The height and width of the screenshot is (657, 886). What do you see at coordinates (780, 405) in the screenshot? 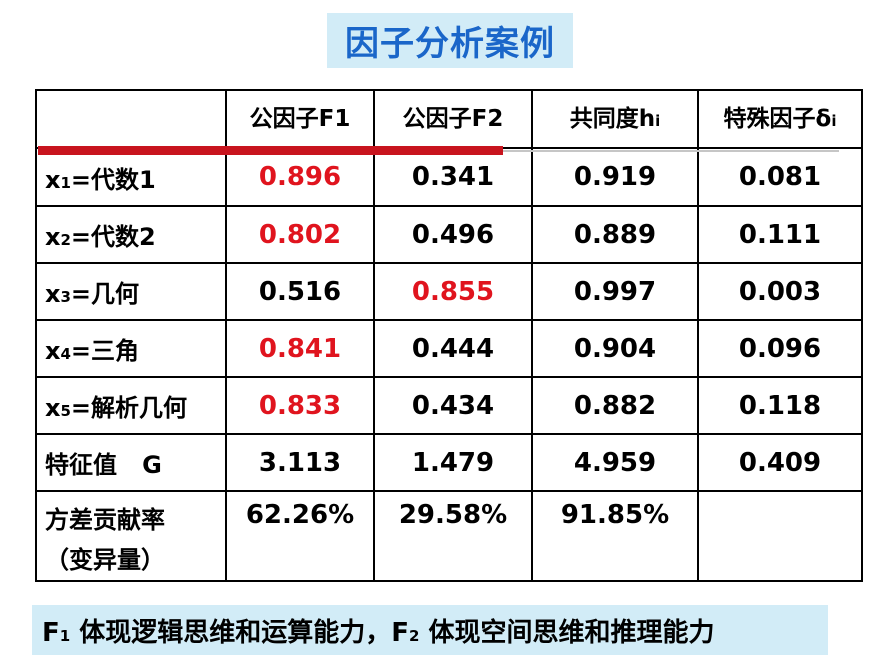
I see `cell-unique-factor: 0.118` at bounding box center [780, 405].